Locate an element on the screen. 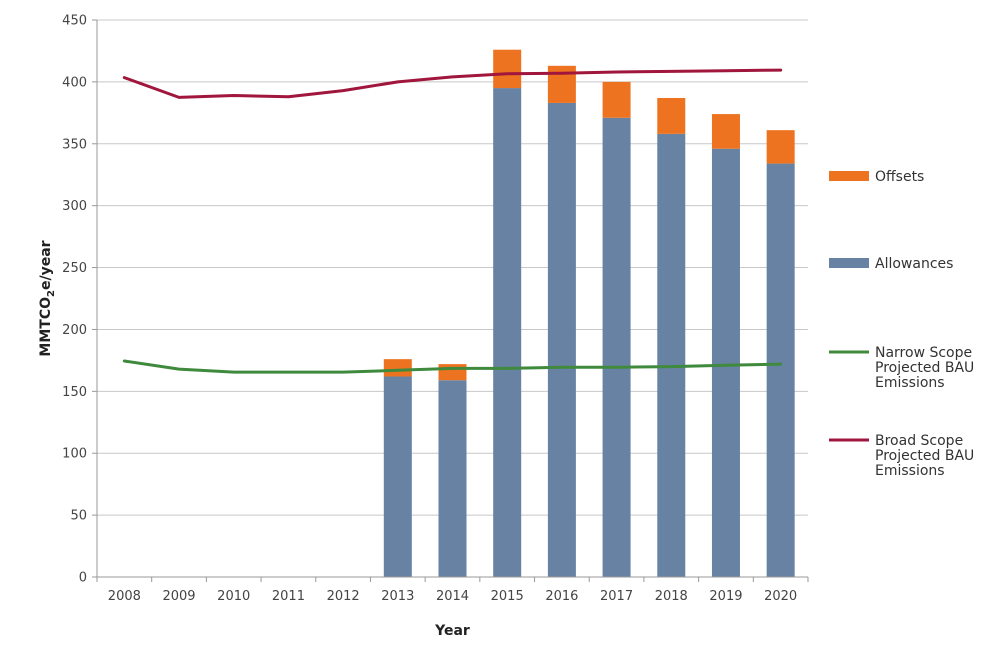 Image resolution: width=1008 pixels, height=653 pixels. bar-allowances-2020 is located at coordinates (780, 370).